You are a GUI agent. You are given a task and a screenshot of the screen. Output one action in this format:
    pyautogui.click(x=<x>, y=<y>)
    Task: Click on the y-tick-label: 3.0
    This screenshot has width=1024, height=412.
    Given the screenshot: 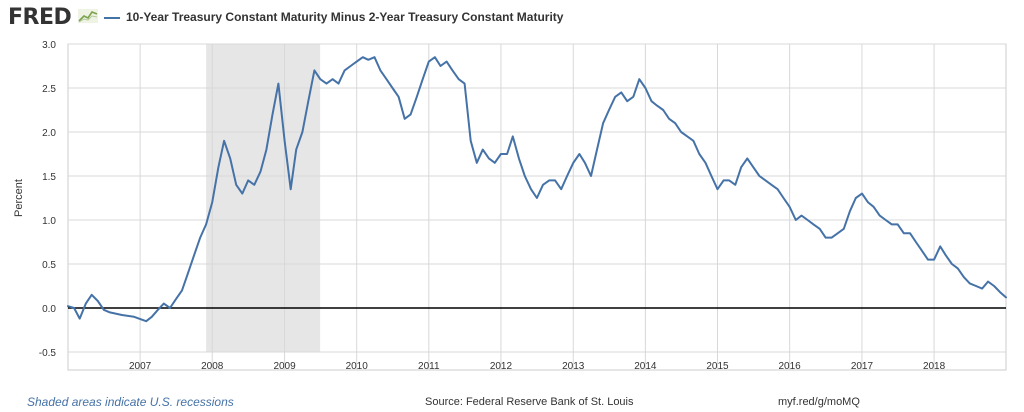 What is the action you would take?
    pyautogui.click(x=49, y=45)
    